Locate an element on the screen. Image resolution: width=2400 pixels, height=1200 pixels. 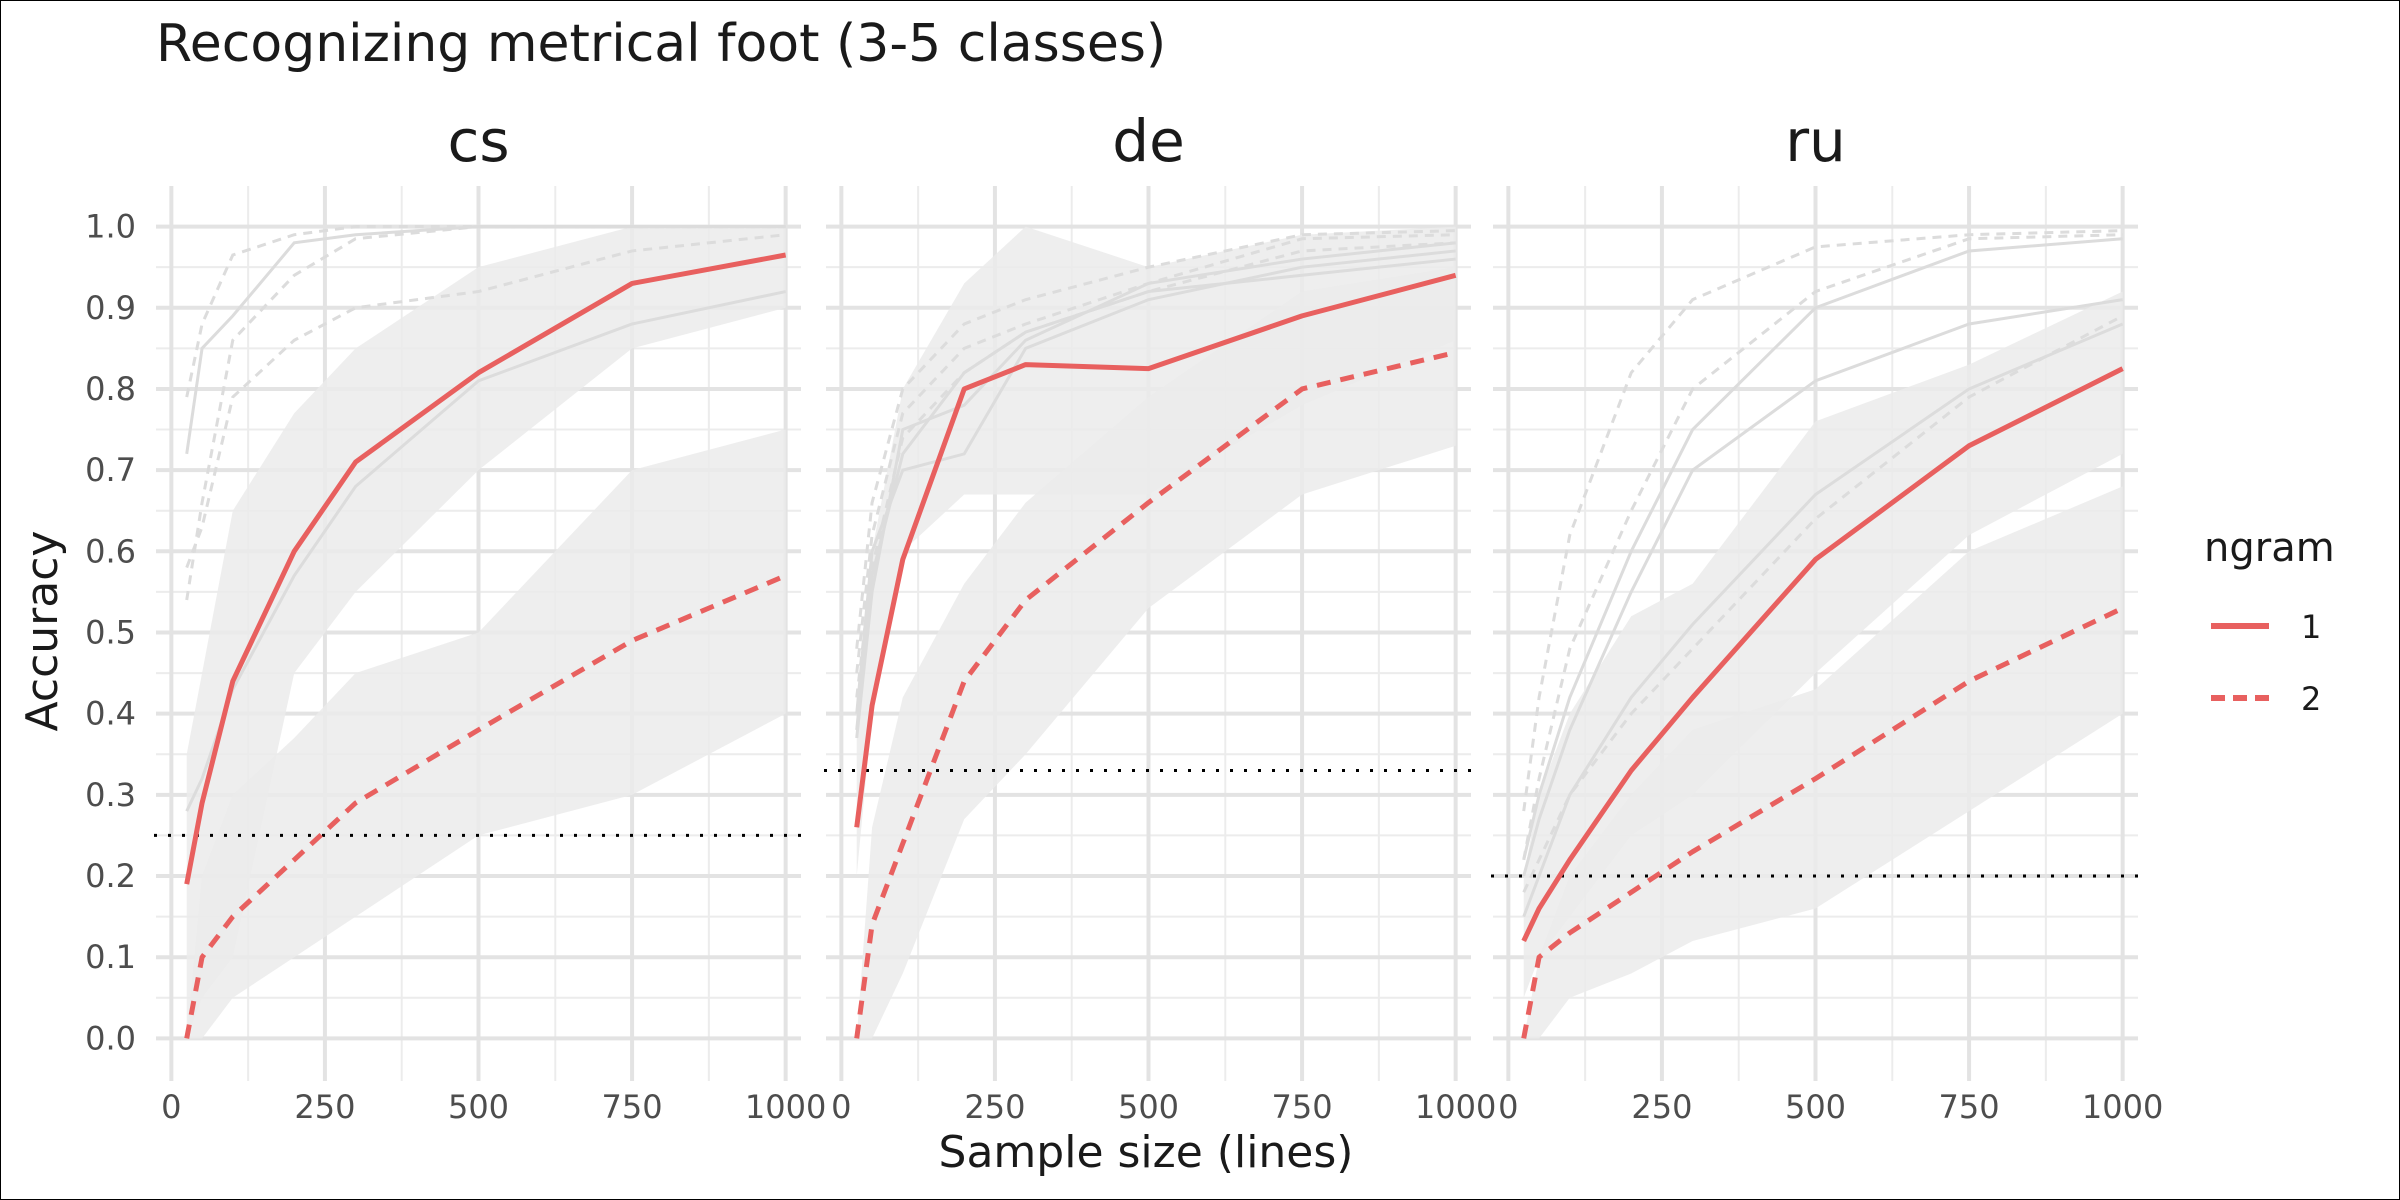
chart-title: Recognizing metrical foot (3-5 classes) is located at coordinates (661, 44).